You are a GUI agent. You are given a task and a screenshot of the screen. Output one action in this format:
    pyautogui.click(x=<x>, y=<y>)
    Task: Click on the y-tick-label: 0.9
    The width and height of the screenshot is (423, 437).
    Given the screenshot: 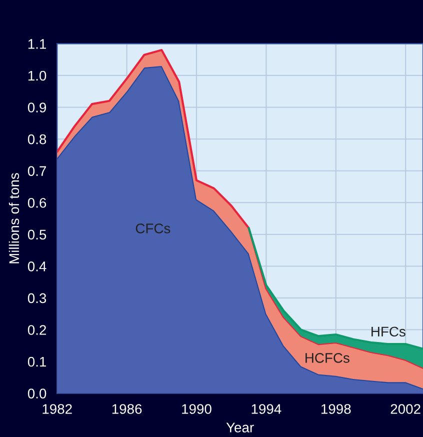 What is the action you would take?
    pyautogui.click(x=37, y=107)
    